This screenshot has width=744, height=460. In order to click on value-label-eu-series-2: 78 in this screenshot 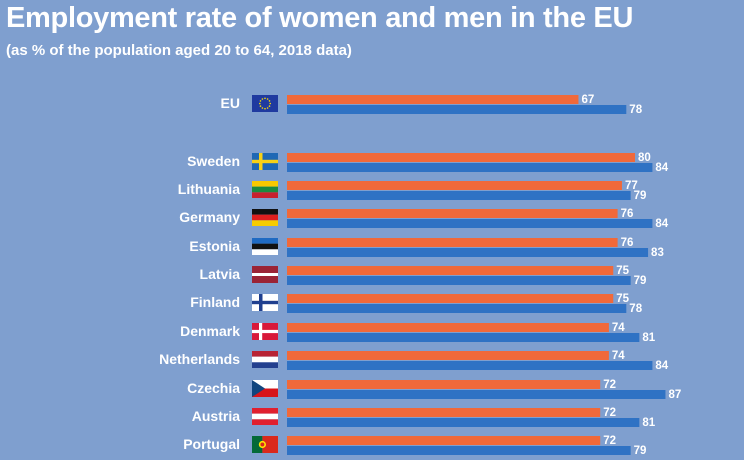, I will do `click(635, 110)`.